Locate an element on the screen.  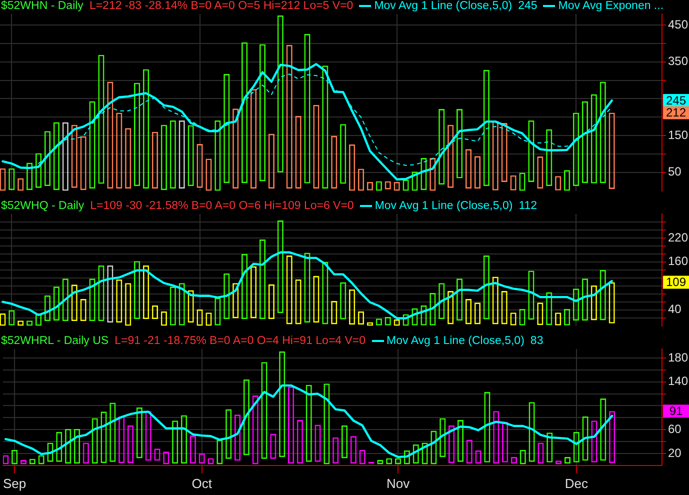
y-tick-label: 40 is located at coordinates (675, 309).